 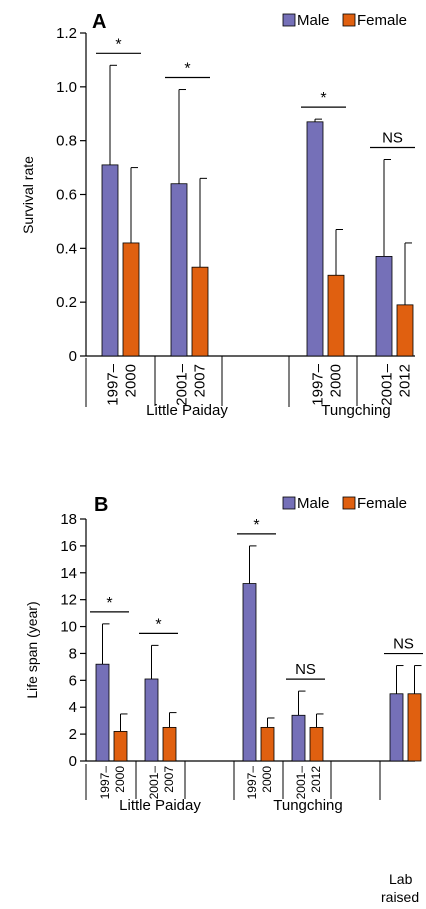 What do you see at coordinates (259, 384) in the screenshot?
I see `panel-a-x-labels: 1997– 2000 2001– 2007 1997– 2000 2001– 2012` at bounding box center [259, 384].